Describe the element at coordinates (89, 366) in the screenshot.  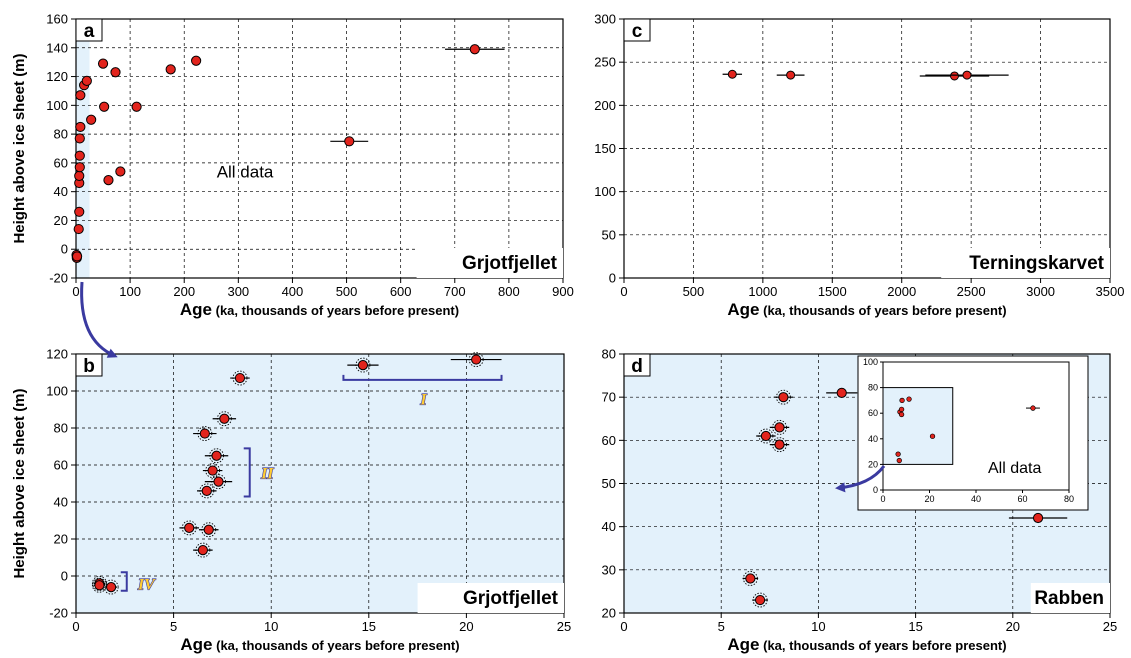
I see `panel-letter: b` at that location.